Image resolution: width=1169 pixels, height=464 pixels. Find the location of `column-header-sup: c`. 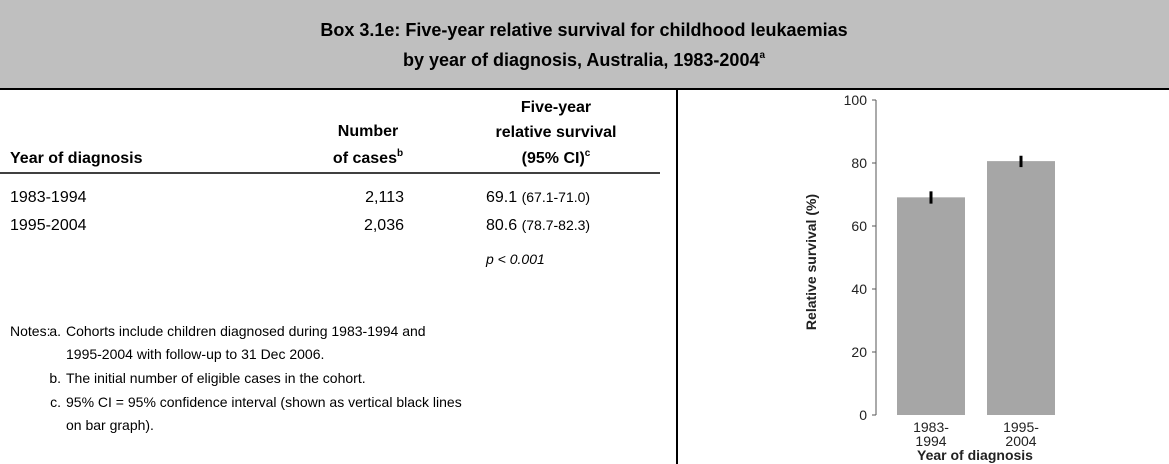

column-header-sup: c is located at coordinates (588, 153).